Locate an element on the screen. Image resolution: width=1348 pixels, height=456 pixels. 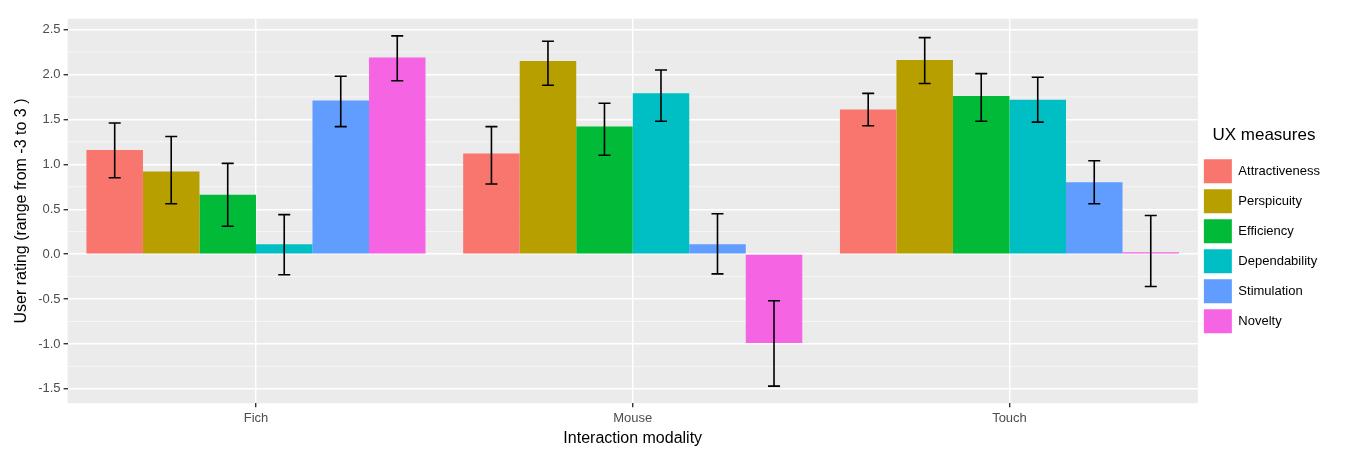
legend-label: Dependability is located at coordinates (1278, 260).